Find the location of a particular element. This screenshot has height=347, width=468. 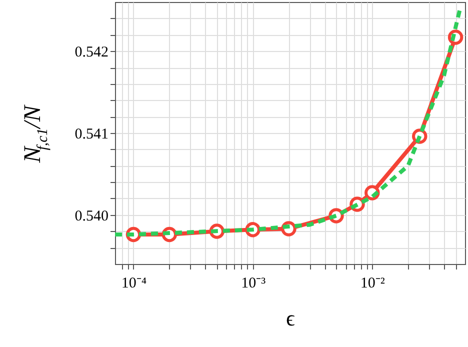

x-tick-label: 10⁻⁴ is located at coordinates (134, 284).